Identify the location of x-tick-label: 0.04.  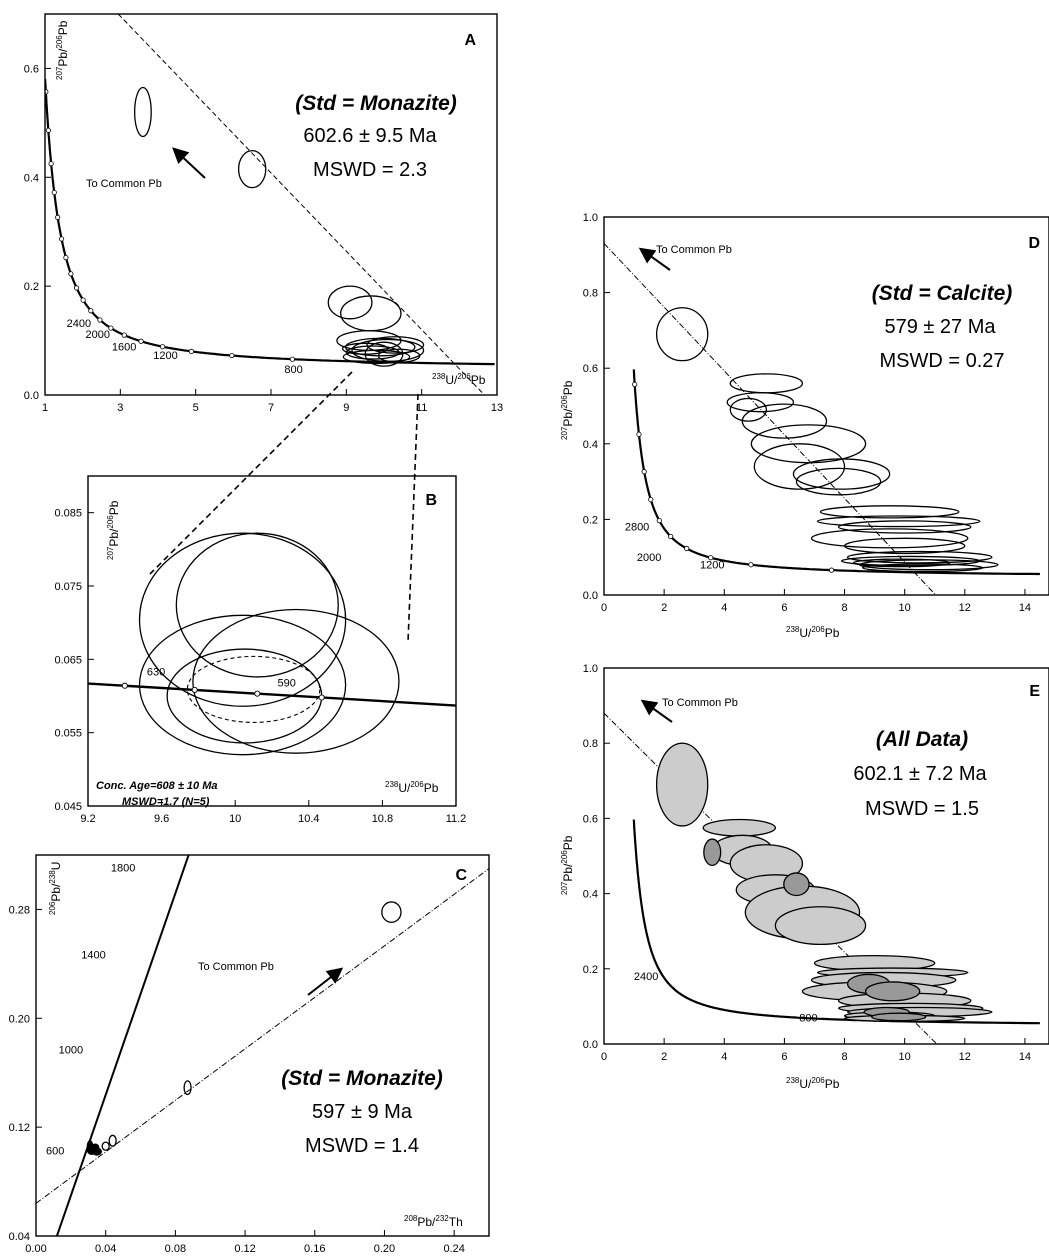
(105, 1249).